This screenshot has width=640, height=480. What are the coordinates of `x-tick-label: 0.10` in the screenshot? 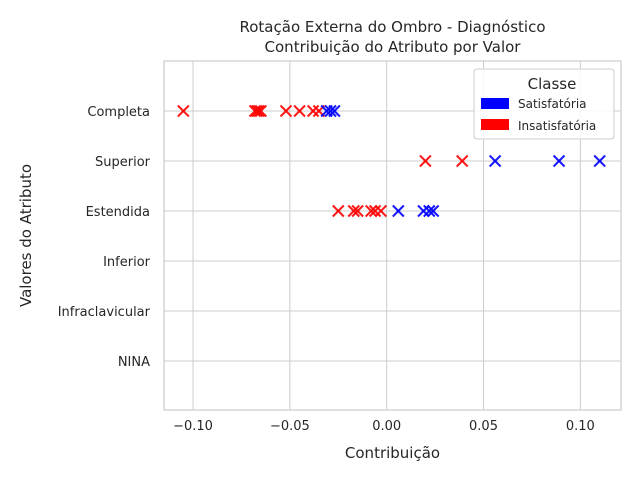 It's located at (580, 426).